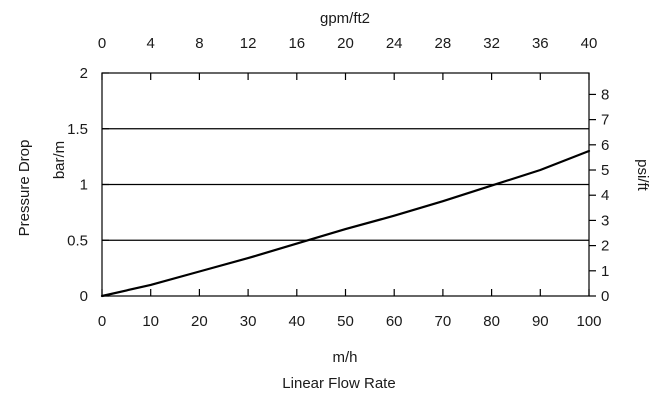 This screenshot has width=652, height=394. What do you see at coordinates (605, 195) in the screenshot?
I see `y-right-tick-label-4: 4` at bounding box center [605, 195].